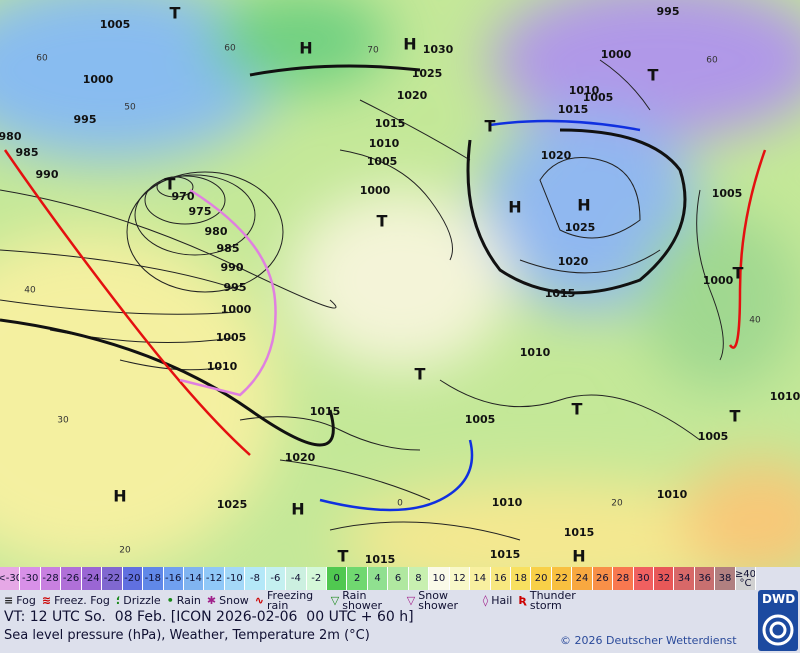 Image resolution: width=800 pixels, height=653 pixels. What do you see at coordinates (51, 578) in the screenshot?
I see `scale-box: -28` at bounding box center [51, 578].